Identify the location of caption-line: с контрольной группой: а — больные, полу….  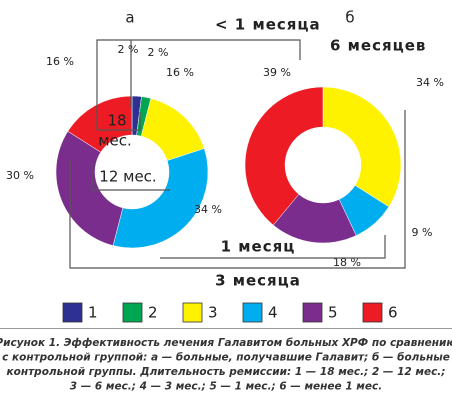
(226, 358).